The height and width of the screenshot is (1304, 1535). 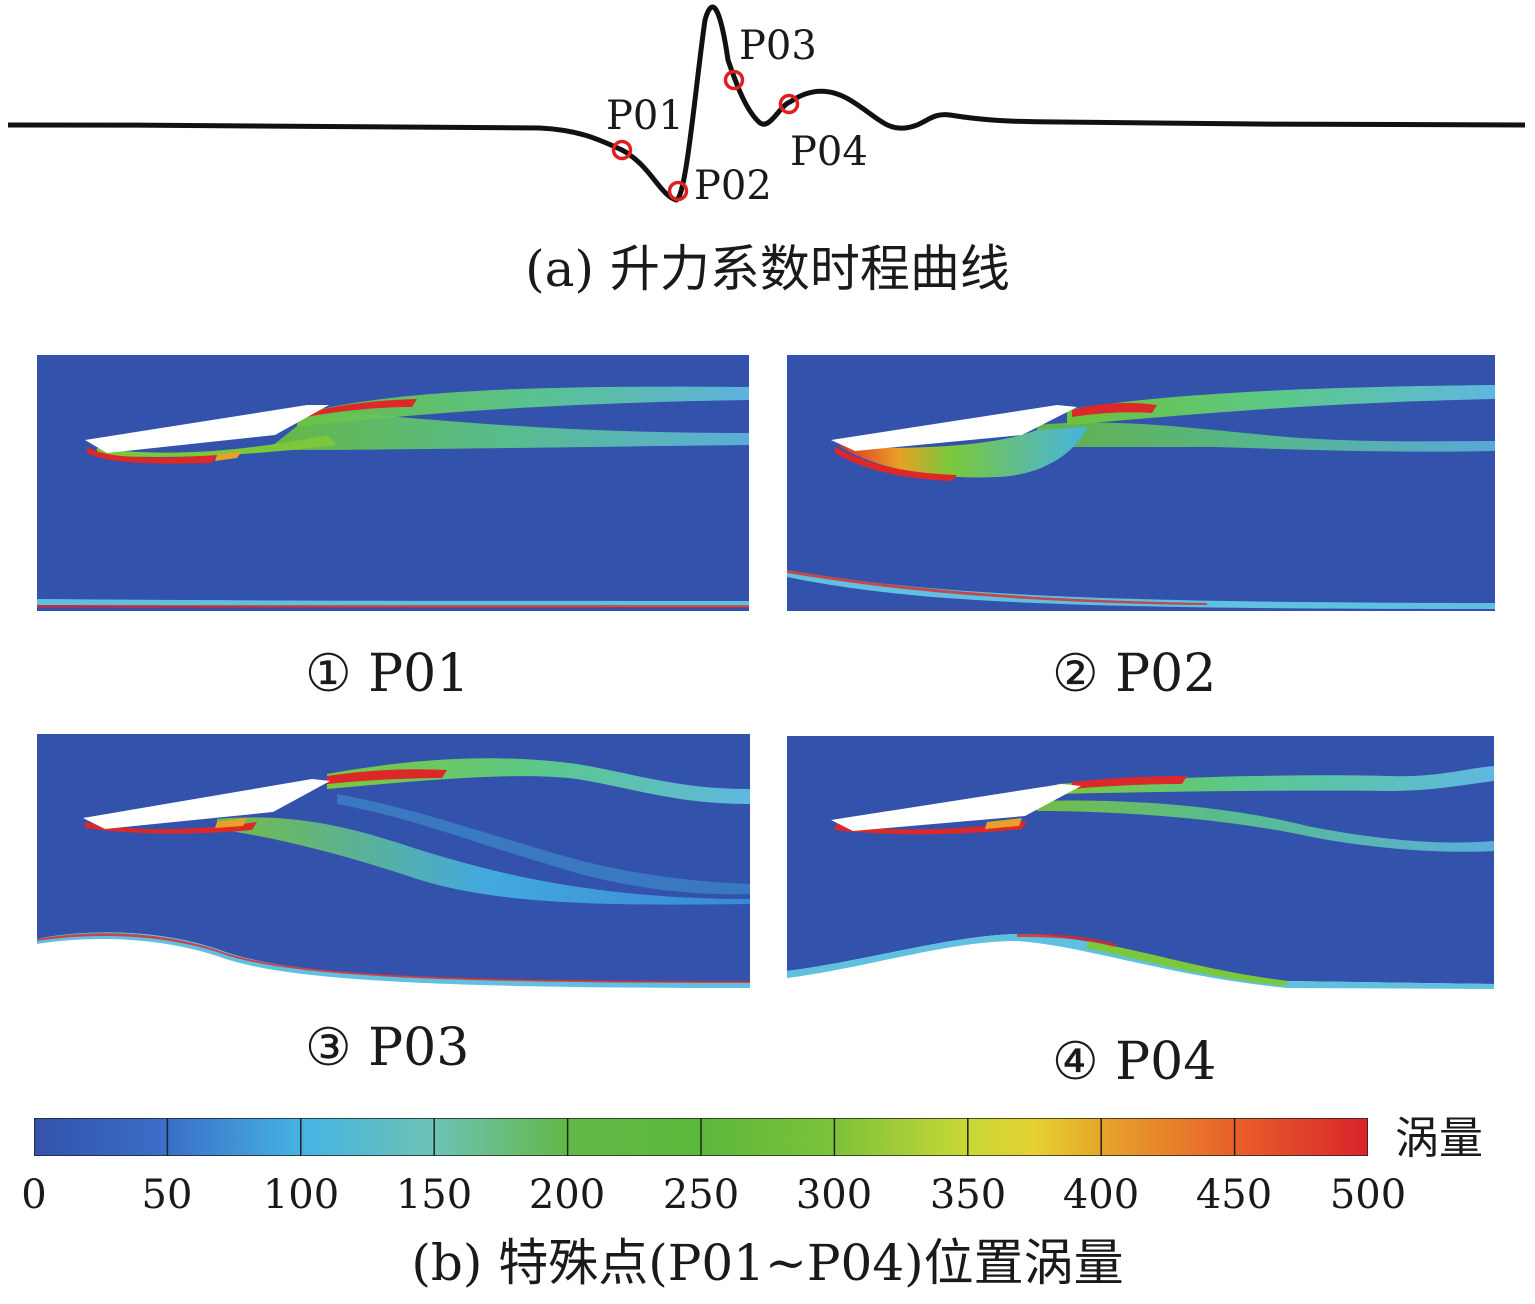 What do you see at coordinates (1101, 1195) in the screenshot?
I see `colorbar-tick: 400` at bounding box center [1101, 1195].